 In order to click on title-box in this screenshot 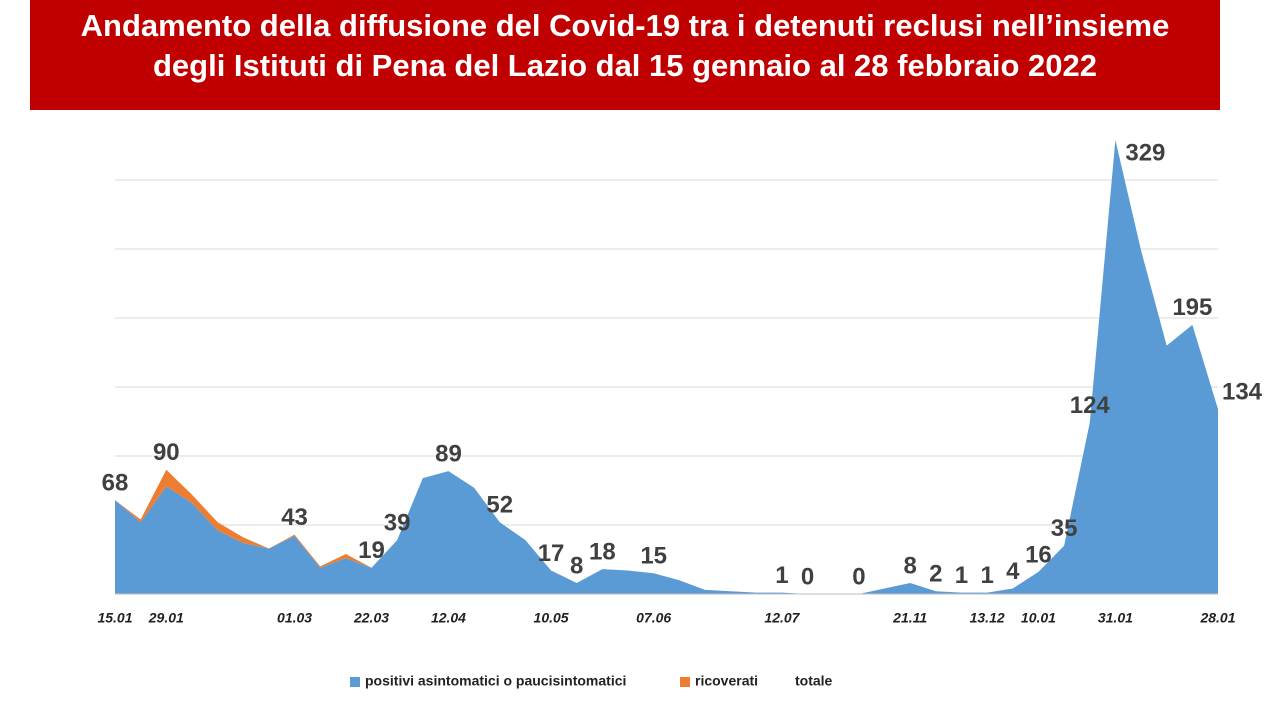, I will do `click(625, 55)`.